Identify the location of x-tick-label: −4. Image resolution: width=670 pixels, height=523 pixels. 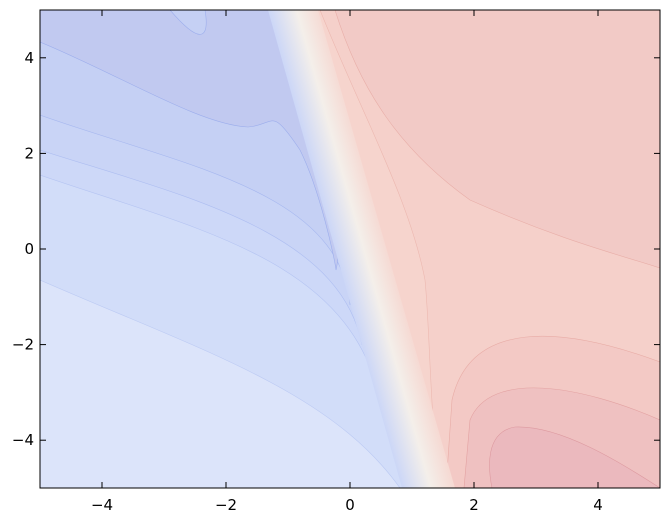
(102, 505).